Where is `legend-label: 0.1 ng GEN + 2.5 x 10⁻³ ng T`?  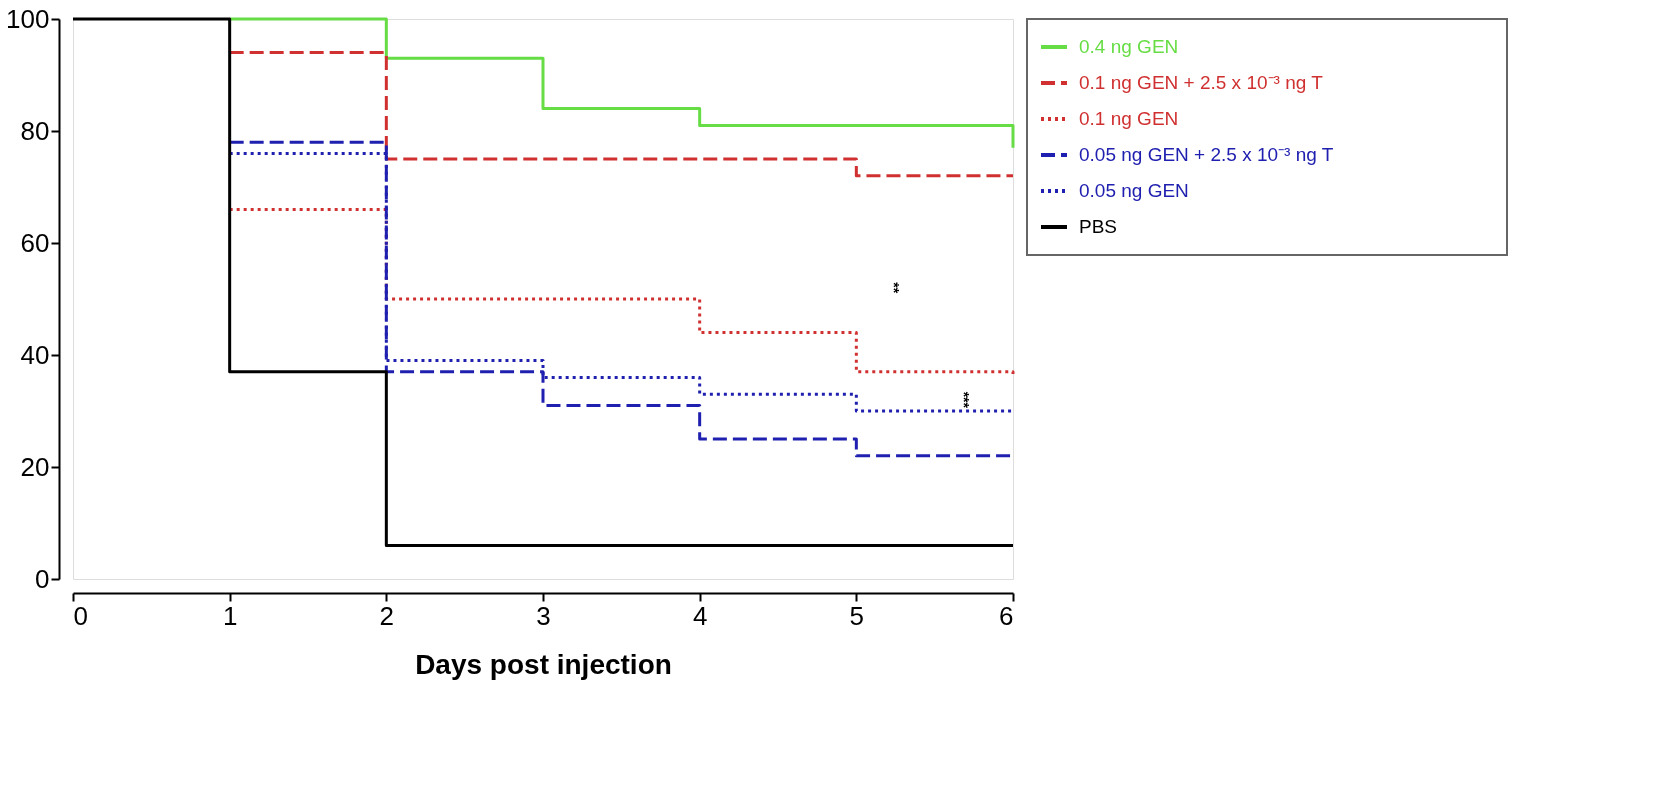 legend-label: 0.1 ng GEN + 2.5 x 10⁻³ ng T is located at coordinates (1201, 82).